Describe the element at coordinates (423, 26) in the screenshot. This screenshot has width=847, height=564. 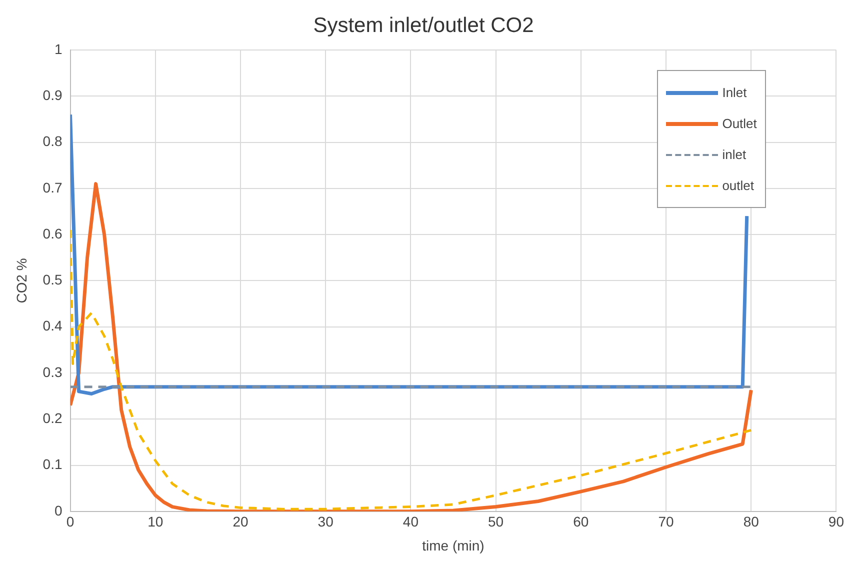
I see `chart-title: System inlet/outlet CO2` at that location.